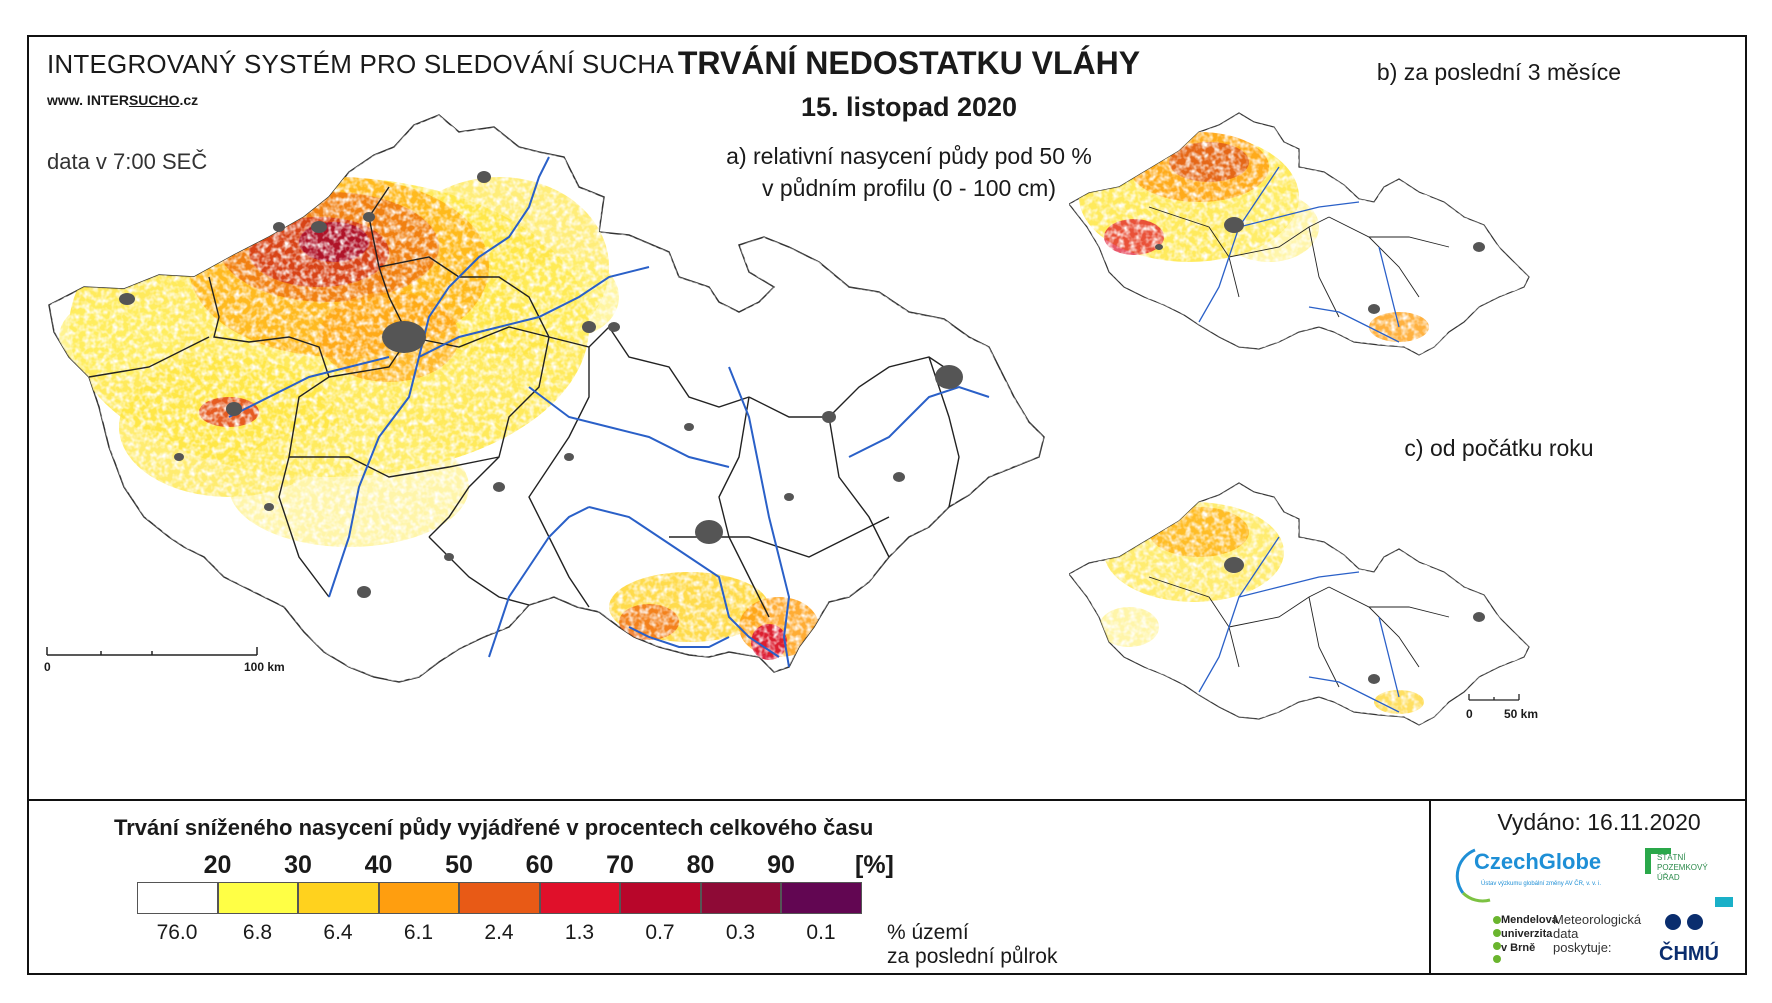 The image size is (1772, 1003). What do you see at coordinates (909, 156) in the screenshot?
I see `map-subtitle-line1: a) relativní nasycení půdy pod 50 %` at bounding box center [909, 156].